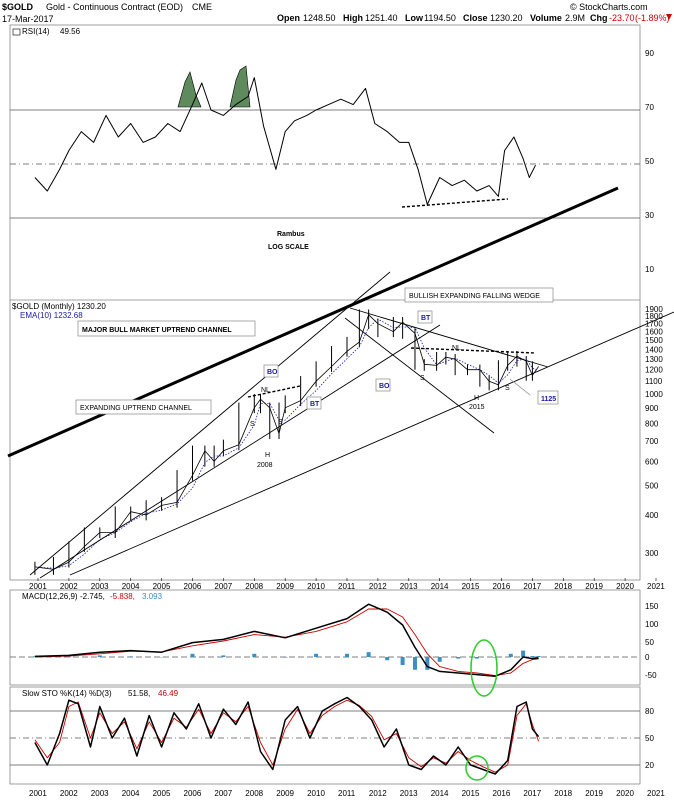 The height and width of the screenshot is (800, 674). Describe the element at coordinates (625, 586) in the screenshot. I see `x-label-price-2020: 2020` at that location.